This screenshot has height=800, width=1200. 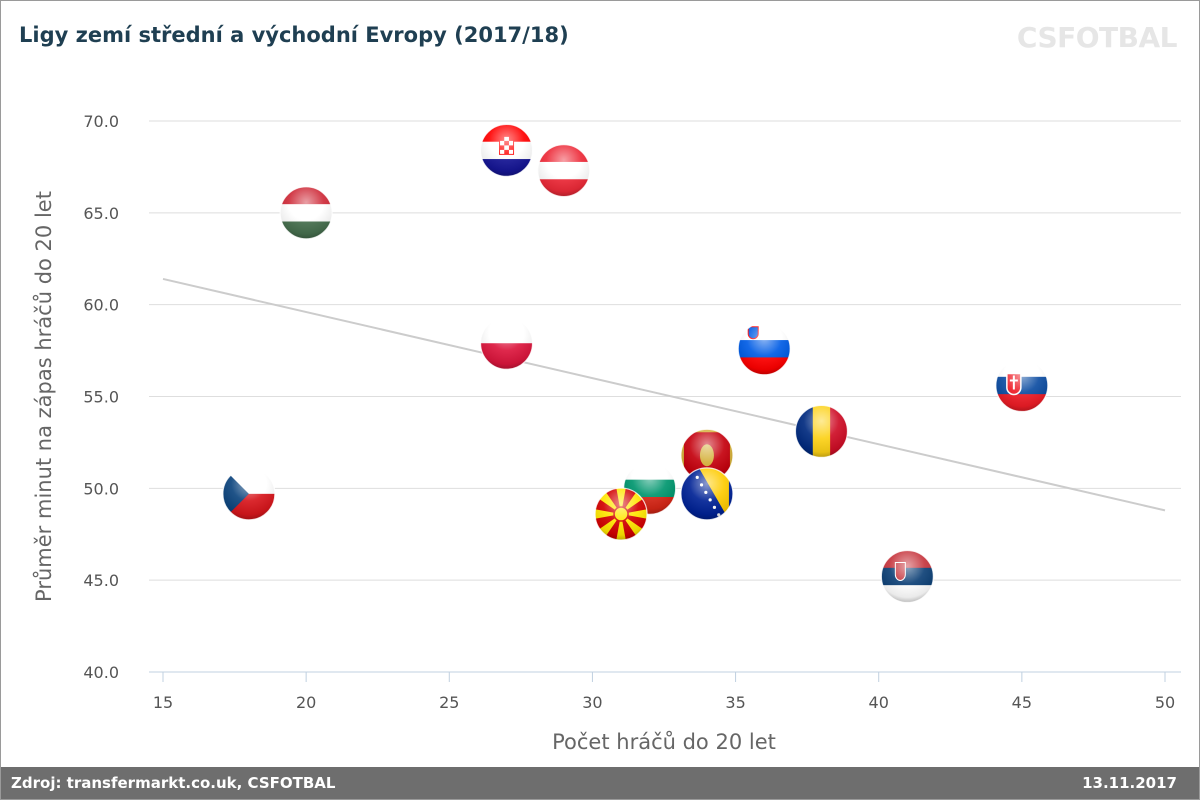 What do you see at coordinates (592, 702) in the screenshot?
I see `x-tick-label: 30` at bounding box center [592, 702].